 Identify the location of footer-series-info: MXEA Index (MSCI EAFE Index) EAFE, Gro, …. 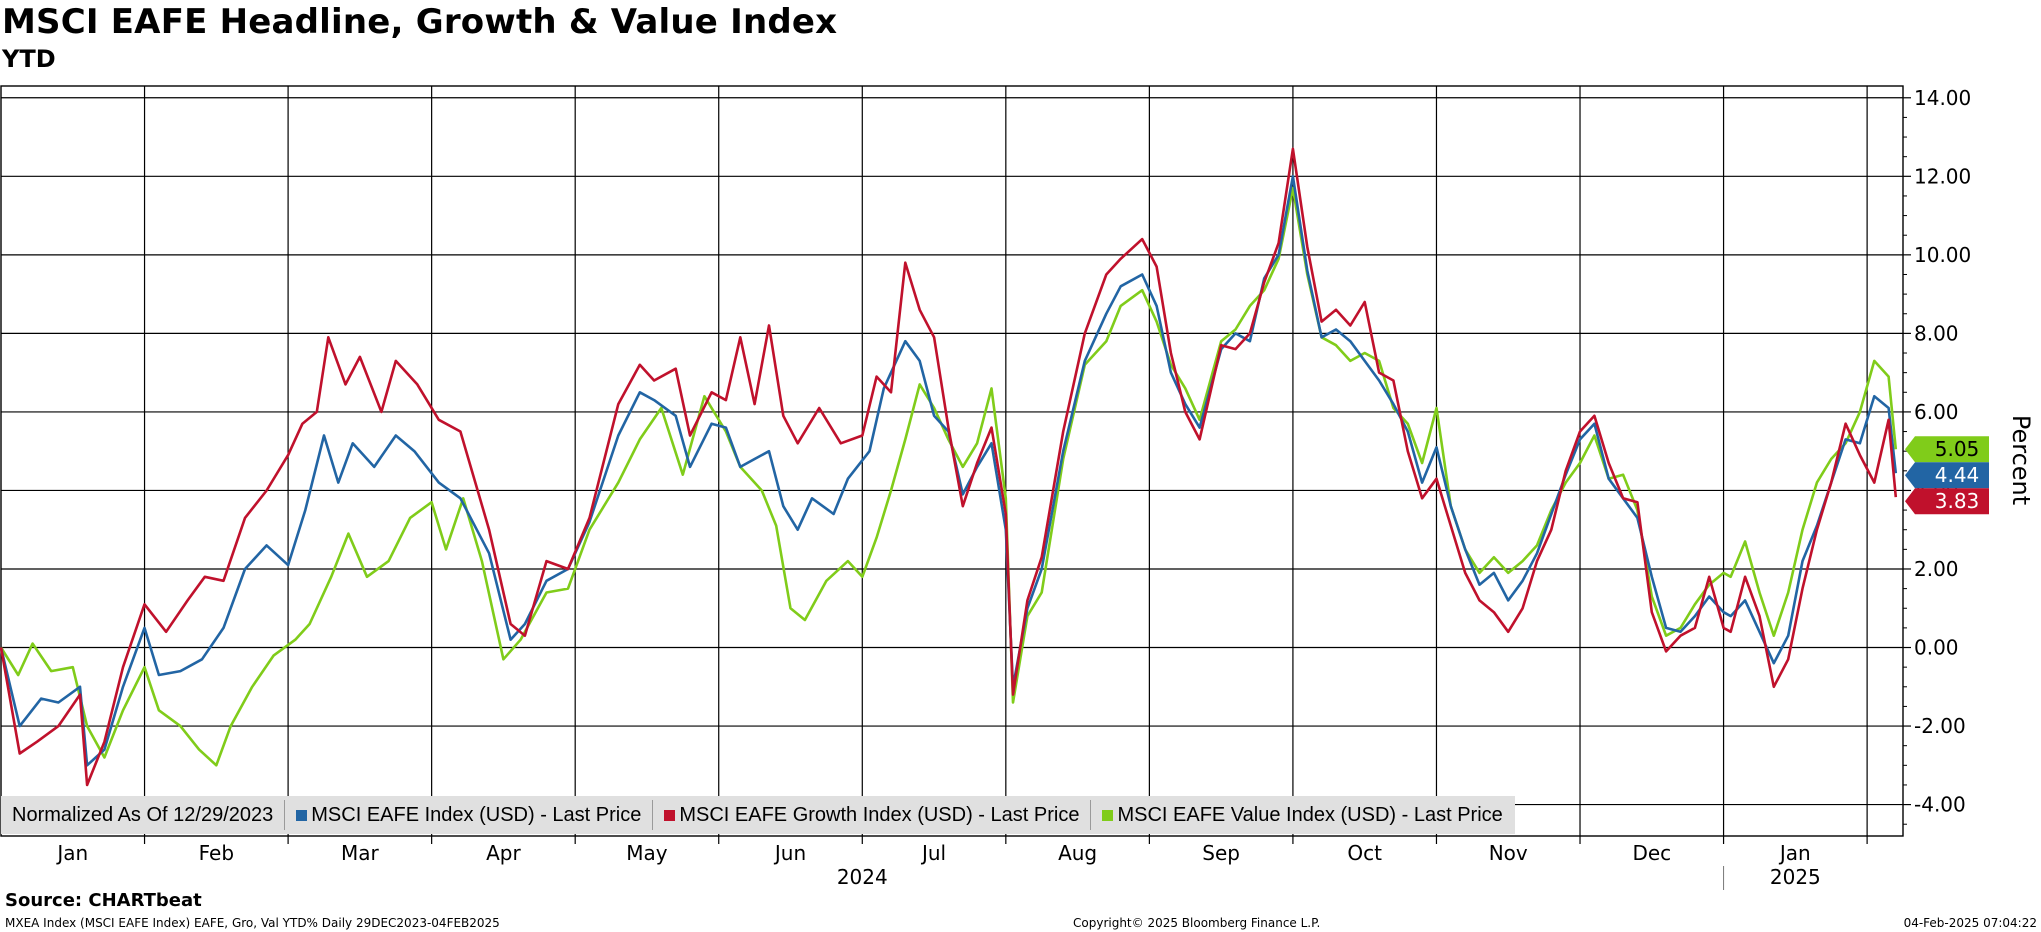
(252, 923).